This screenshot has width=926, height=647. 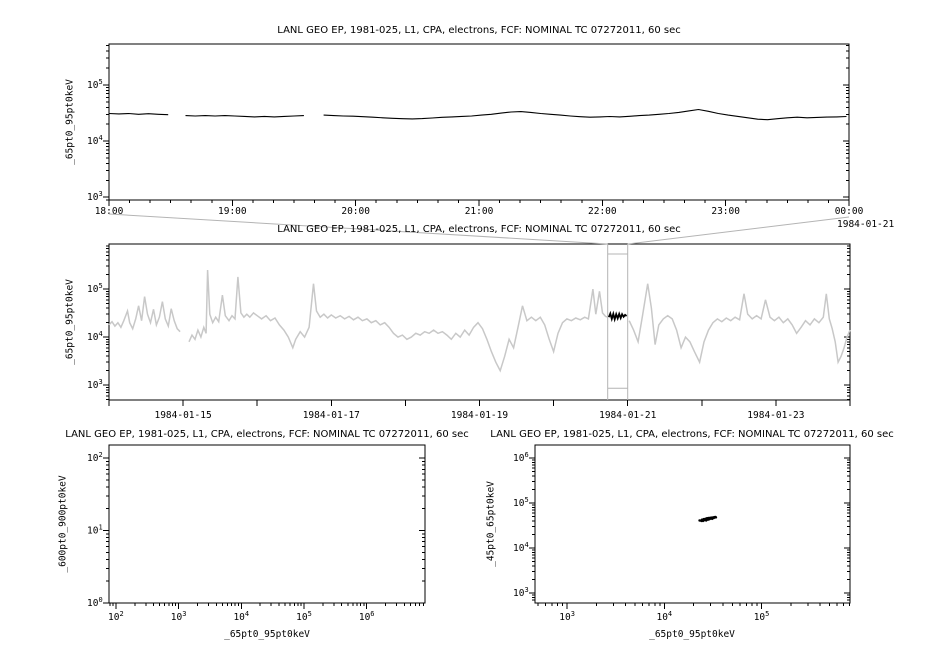 I want to click on scatter-600-900-panel: 10⁰ 10¹ 10² 10² 10³ 10⁴ 10⁵ 10⁶, so click(x=256, y=533).